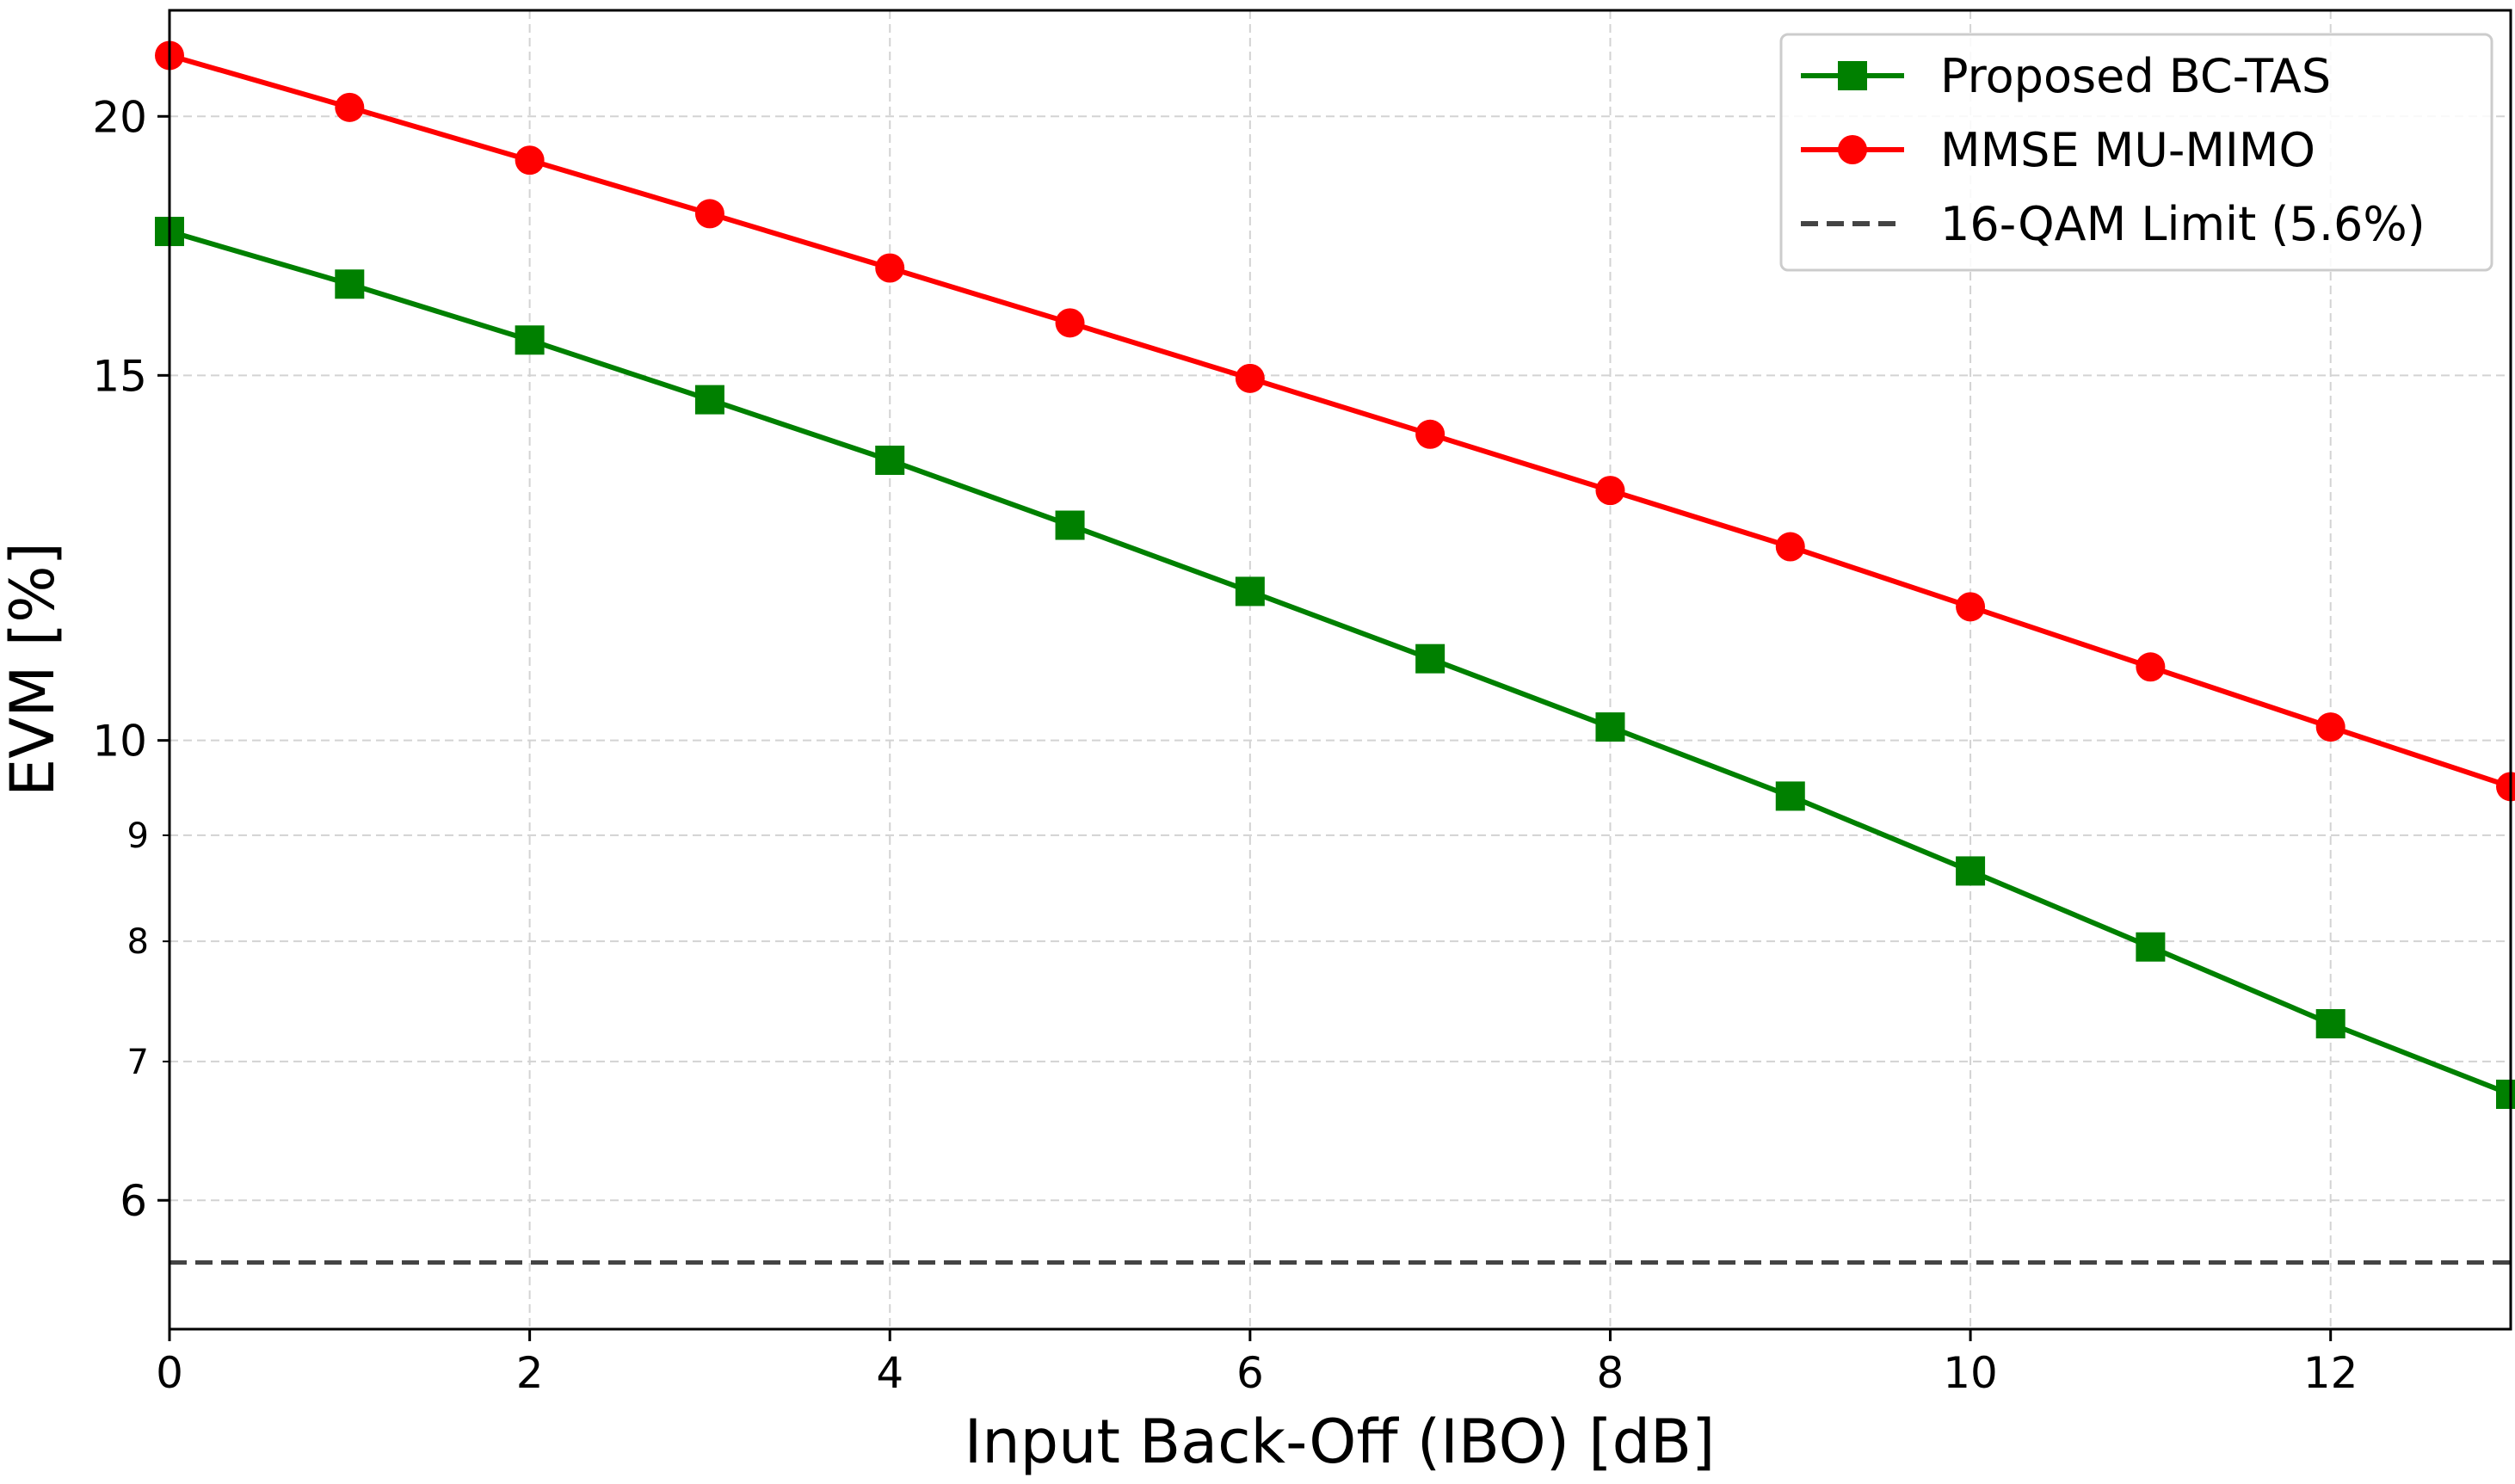  I want to click on x-tick-label: 4, so click(890, 1373).